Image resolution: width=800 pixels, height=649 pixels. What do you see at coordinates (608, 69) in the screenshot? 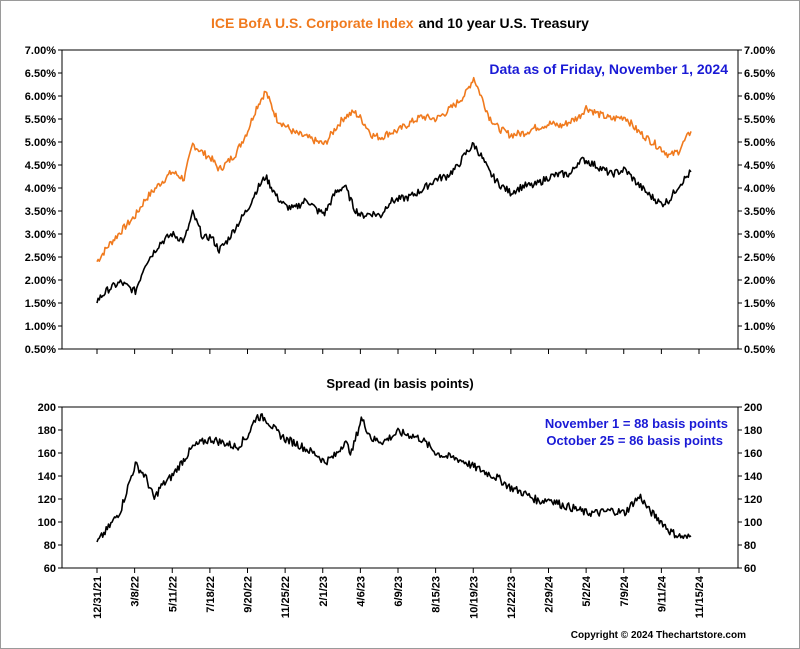
I see `top-annotation: Data as of Friday, November 1, 2024` at bounding box center [608, 69].